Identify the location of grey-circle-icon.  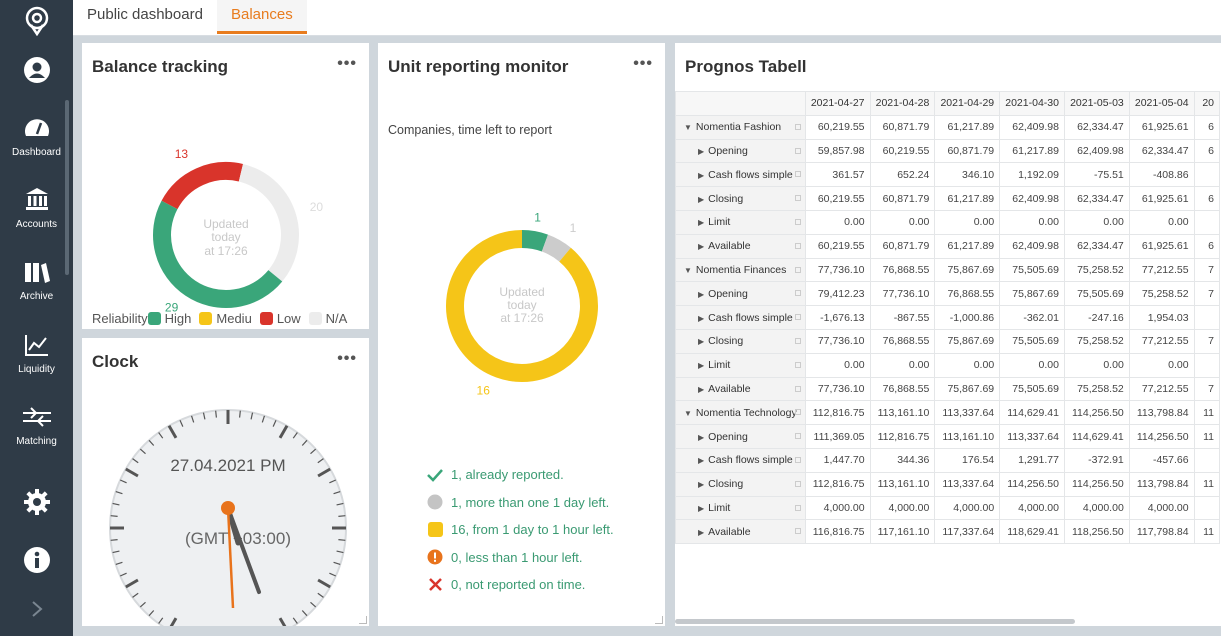
(435, 502).